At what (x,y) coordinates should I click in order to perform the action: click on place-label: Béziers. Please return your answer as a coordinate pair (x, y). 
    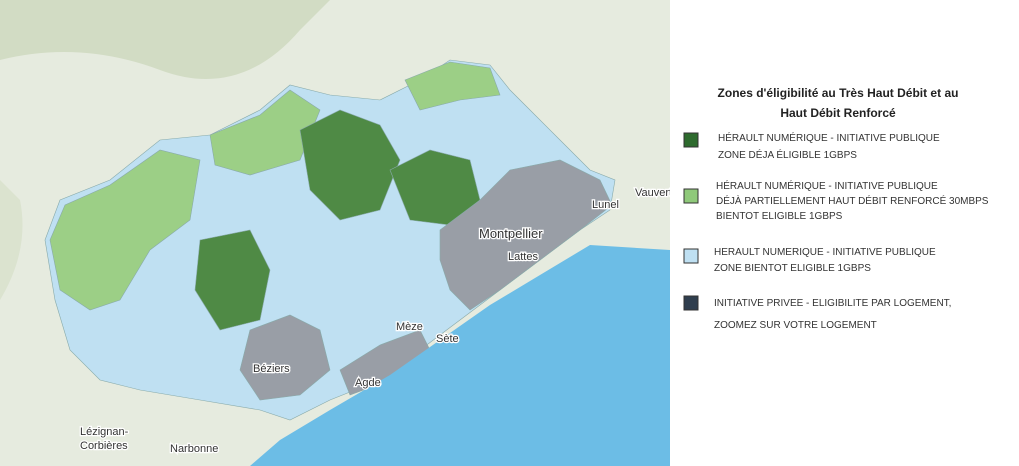
    Looking at the image, I should click on (271, 369).